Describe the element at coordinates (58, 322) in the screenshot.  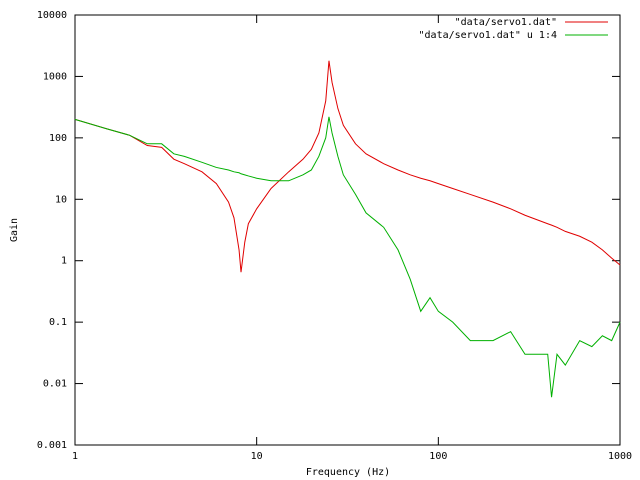
I see `y-tick-label: 0.1` at that location.